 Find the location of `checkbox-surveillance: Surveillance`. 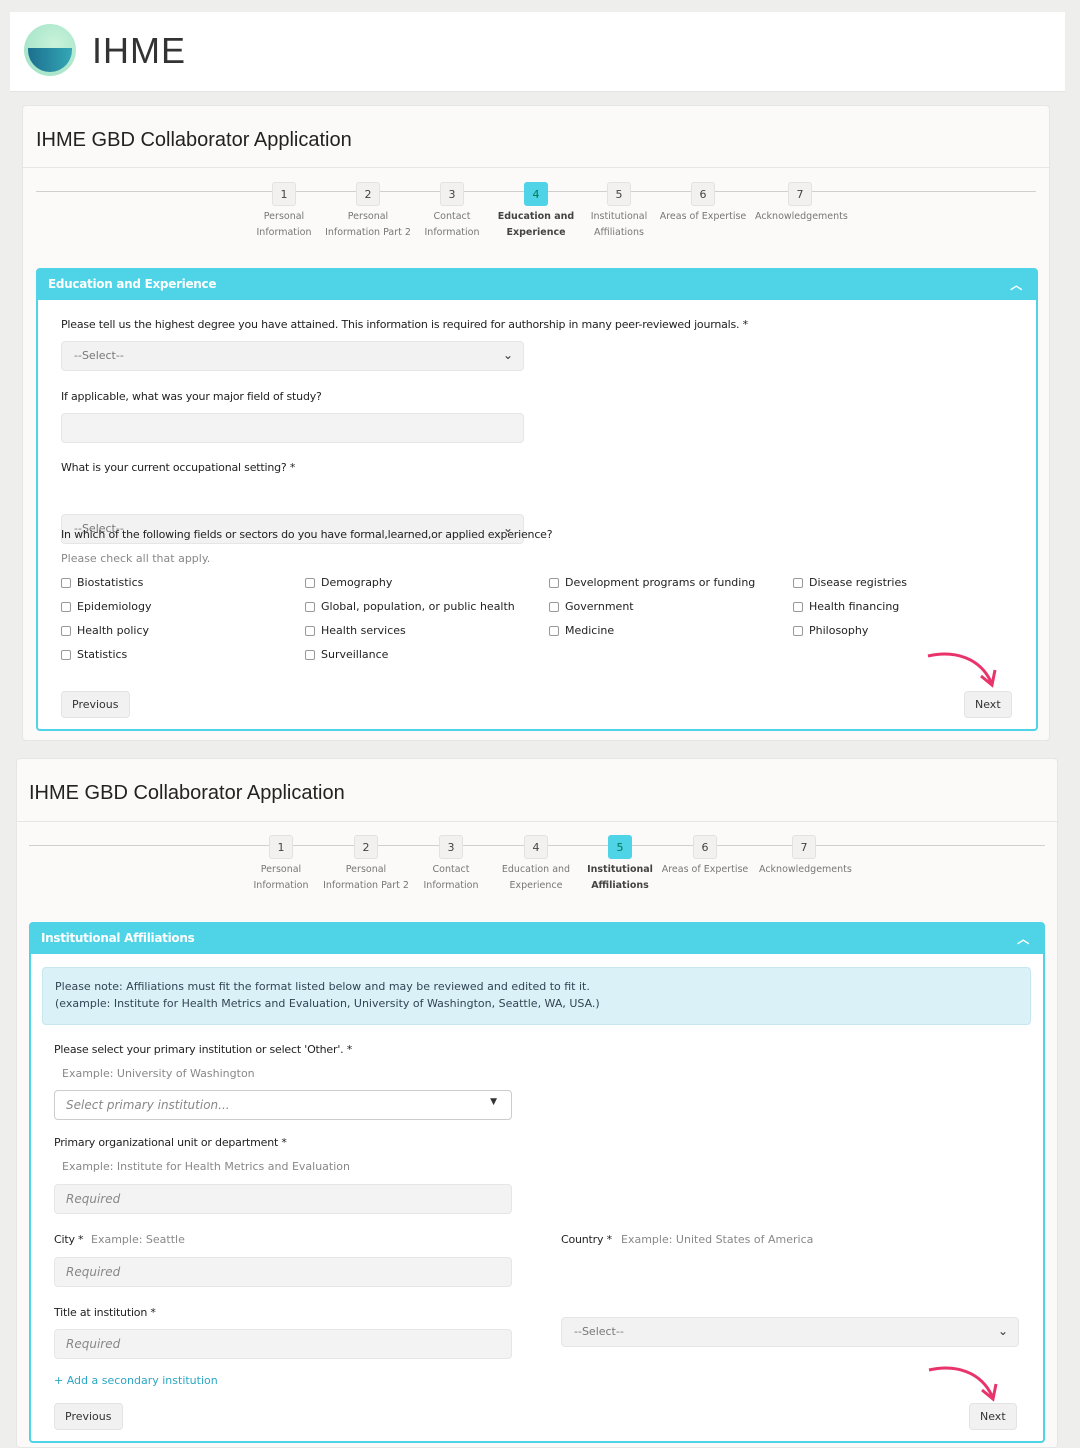

checkbox-surveillance: Surveillance is located at coordinates (425, 654).